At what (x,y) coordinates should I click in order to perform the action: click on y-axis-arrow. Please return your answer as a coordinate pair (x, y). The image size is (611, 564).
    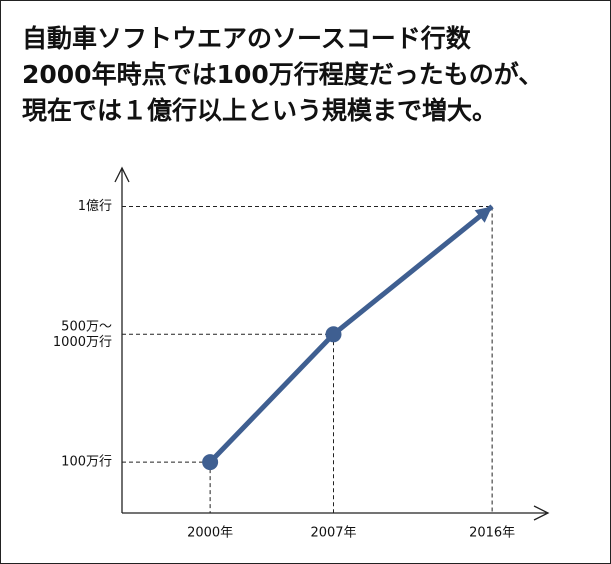
    Looking at the image, I should click on (122, 174).